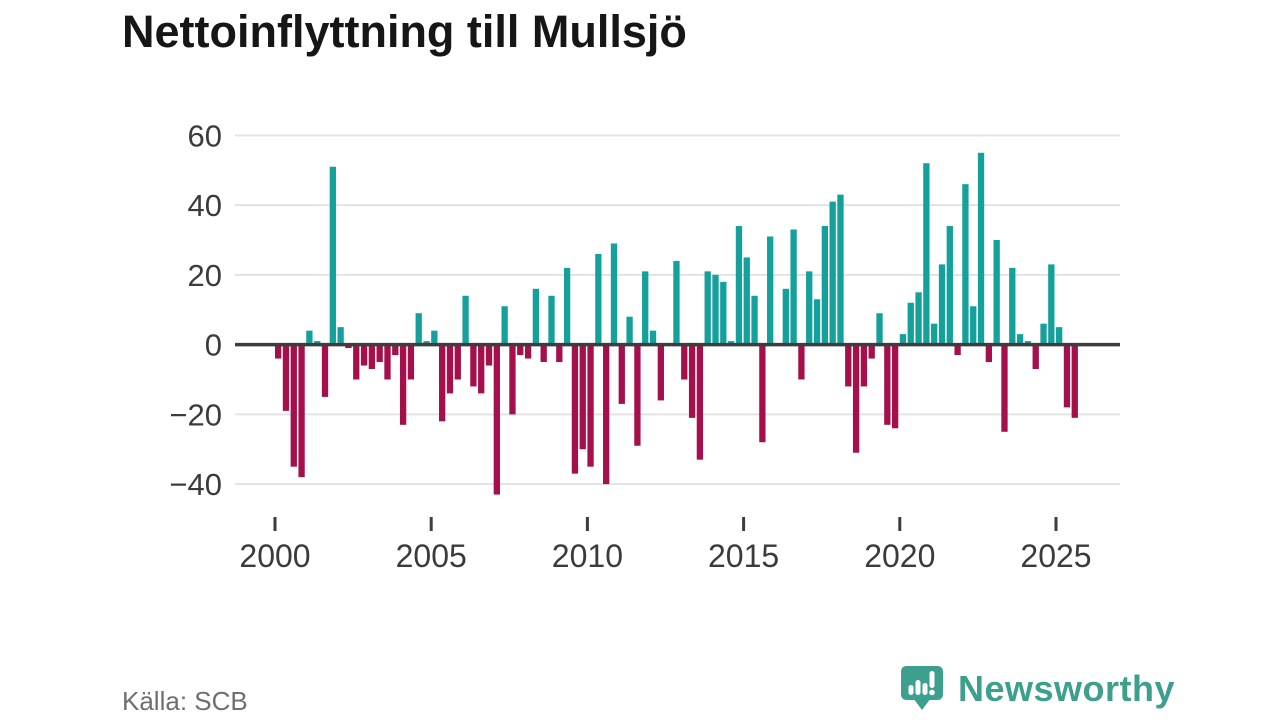  I want to click on x-axis-tick-label: 2015, so click(743, 556).